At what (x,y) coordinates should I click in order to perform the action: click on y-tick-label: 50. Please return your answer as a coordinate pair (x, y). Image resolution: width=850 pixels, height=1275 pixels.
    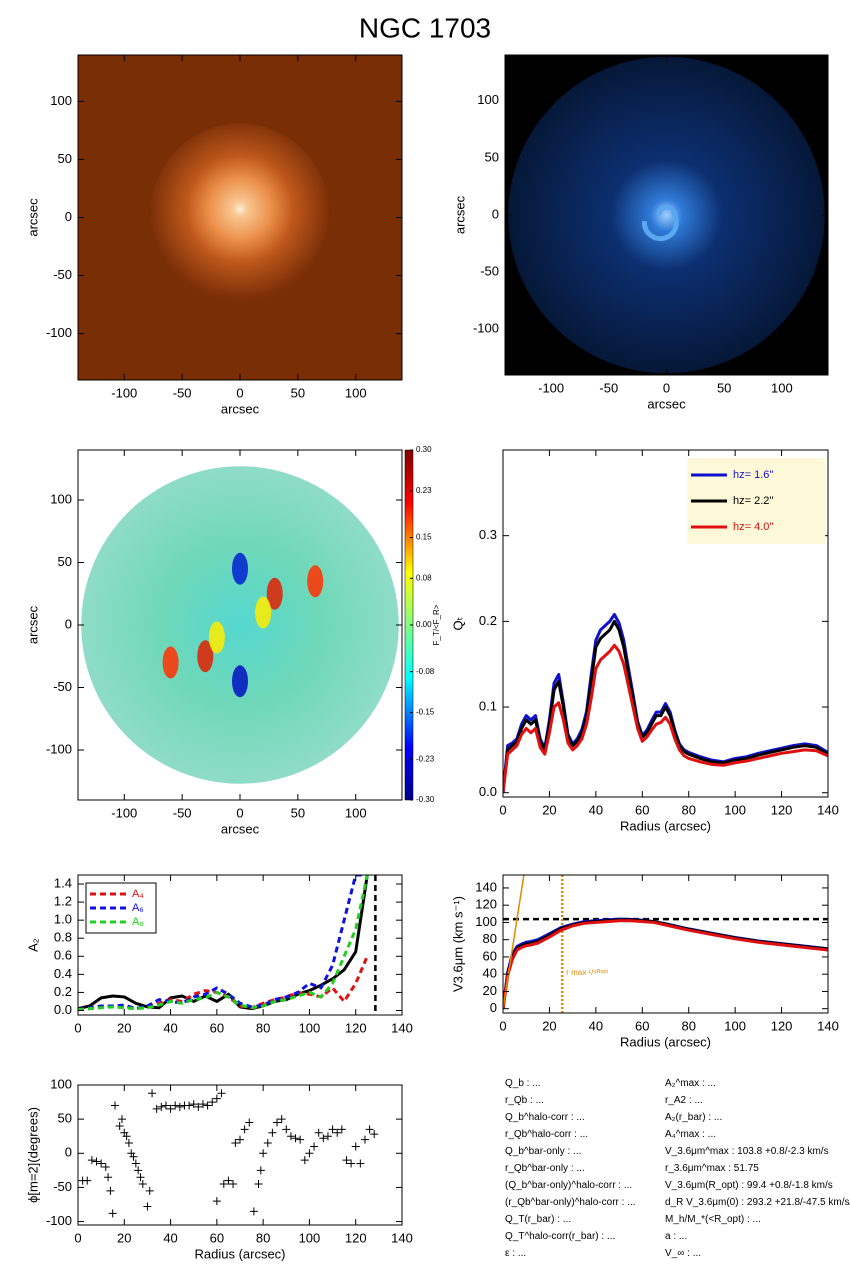
    Looking at the image, I should click on (492, 156).